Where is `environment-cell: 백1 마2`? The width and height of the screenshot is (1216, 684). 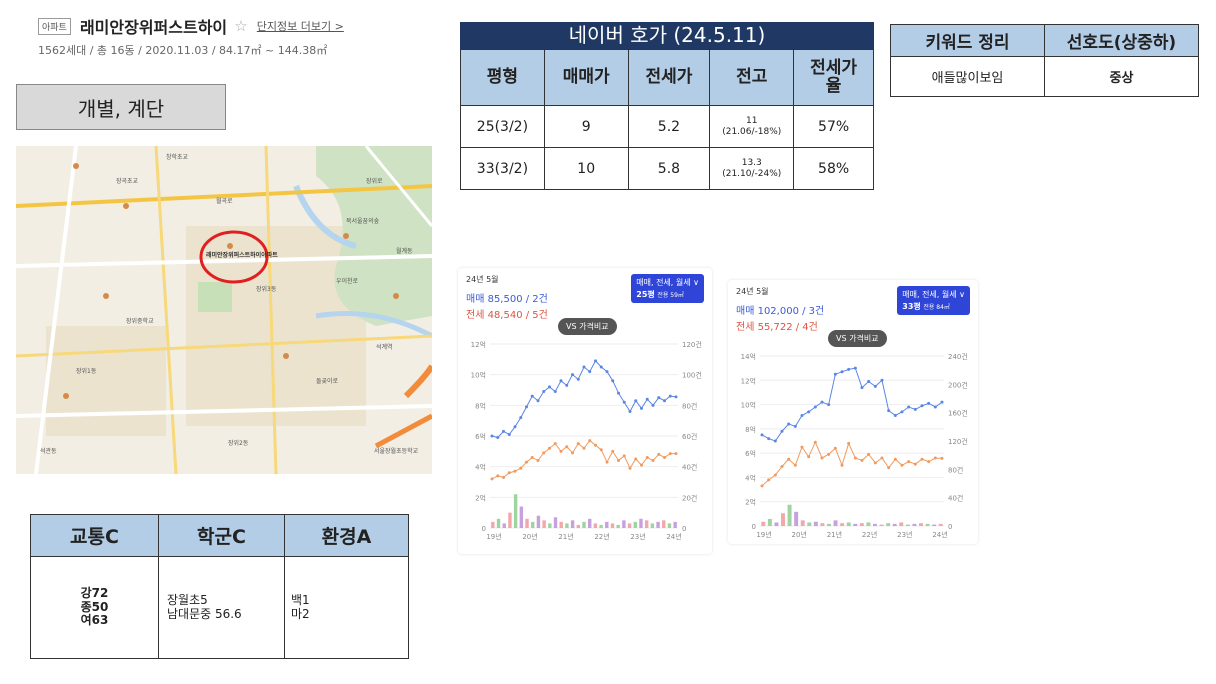
environment-cell: 백1 마2 is located at coordinates (346, 607).